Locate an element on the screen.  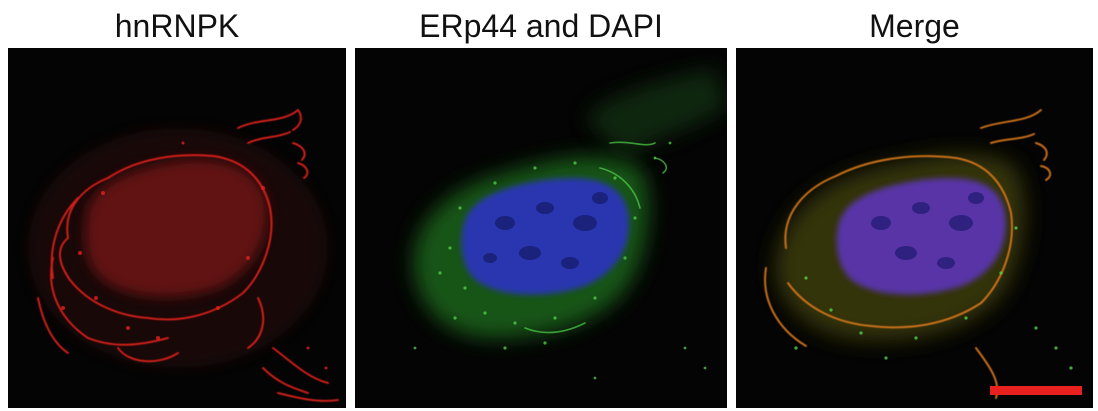
er-extension is located at coordinates (656, 113).